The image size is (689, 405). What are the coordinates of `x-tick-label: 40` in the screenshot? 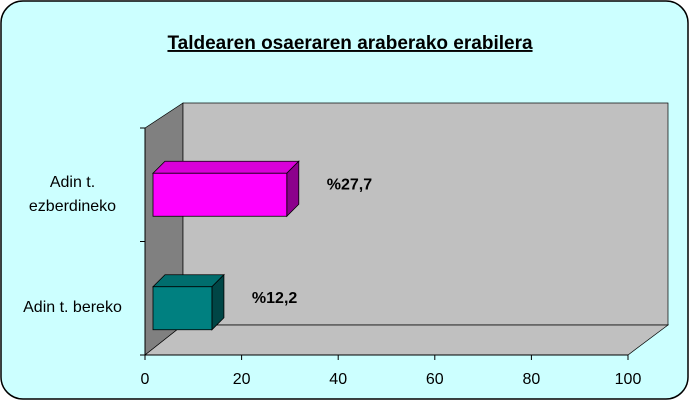 It's located at (338, 379).